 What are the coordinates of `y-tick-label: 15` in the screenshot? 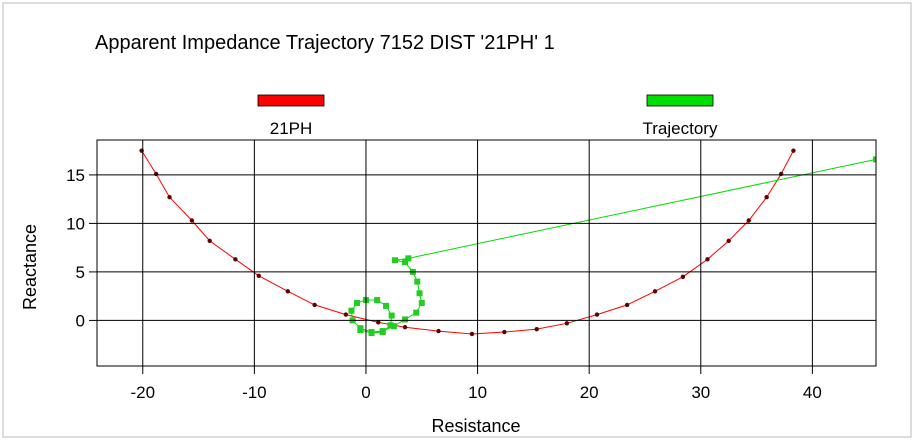 It's located at (75, 175).